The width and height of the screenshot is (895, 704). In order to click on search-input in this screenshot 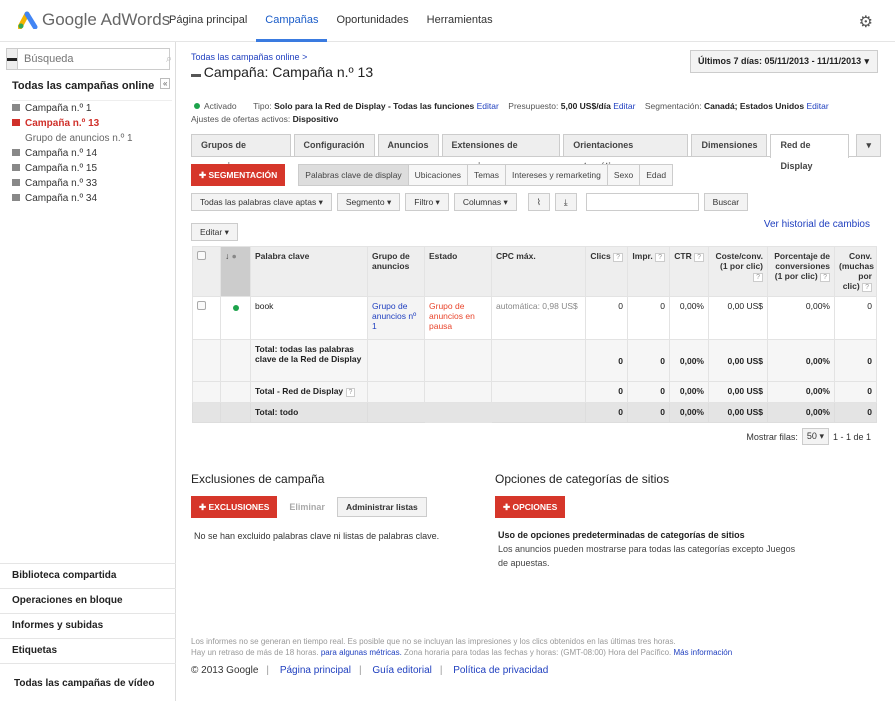, I will do `click(92, 59)`.